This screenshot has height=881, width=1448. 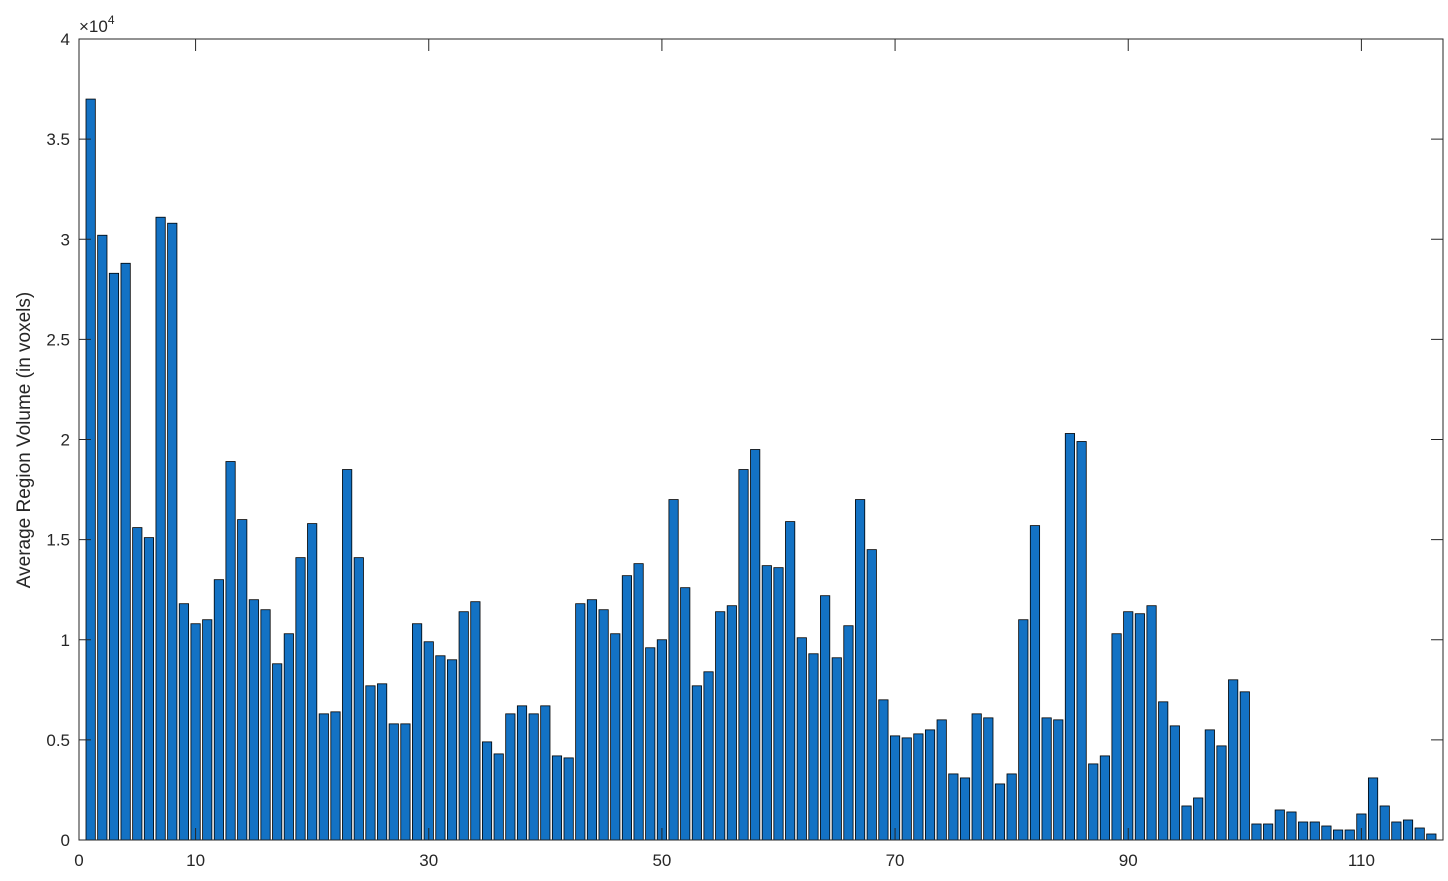 I want to click on x-tick-label: 50, so click(x=661, y=860).